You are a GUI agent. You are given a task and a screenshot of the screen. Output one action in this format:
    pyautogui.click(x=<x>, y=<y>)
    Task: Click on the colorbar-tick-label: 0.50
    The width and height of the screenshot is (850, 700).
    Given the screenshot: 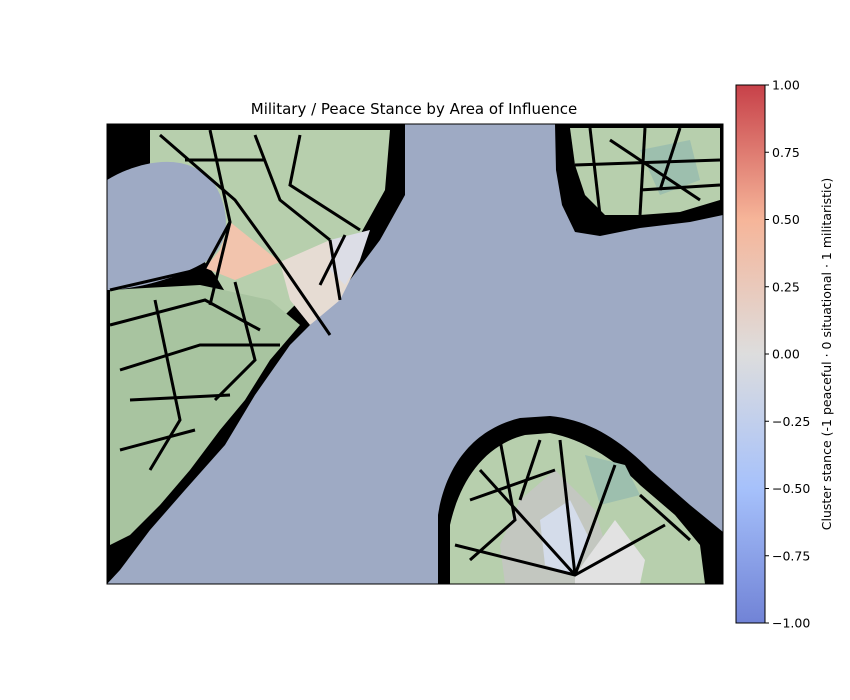 What is the action you would take?
    pyautogui.click(x=786, y=219)
    